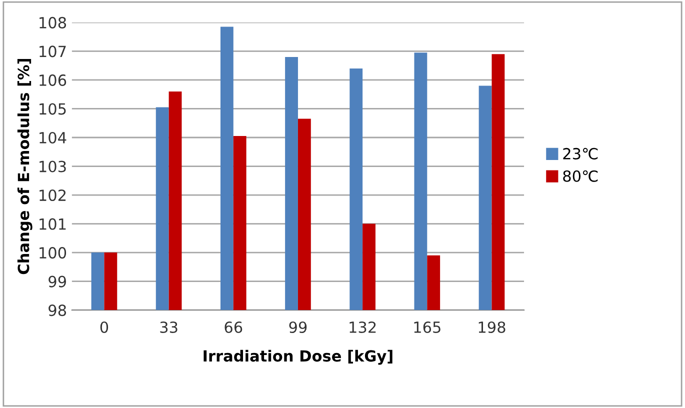 The width and height of the screenshot is (685, 408). What do you see at coordinates (298, 327) in the screenshot?
I see `x-tick-label: 99` at bounding box center [298, 327].